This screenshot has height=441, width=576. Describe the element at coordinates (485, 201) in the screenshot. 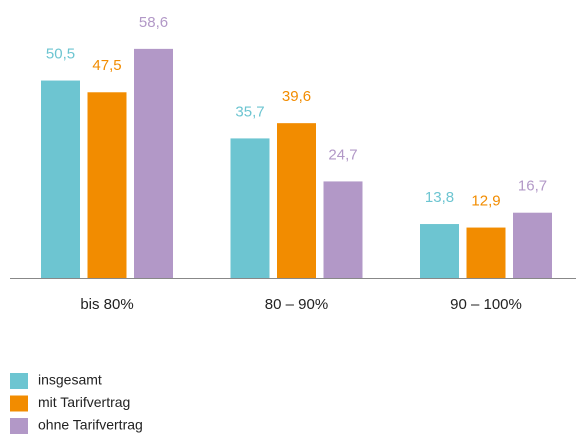

I see `value-label: 12,9` at that location.